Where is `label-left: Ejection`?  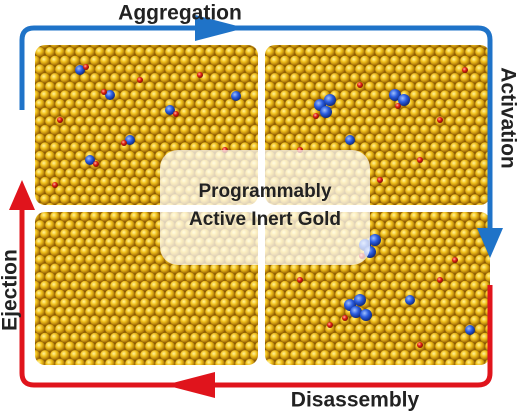
label-left: Ejection is located at coordinates (11, 290).